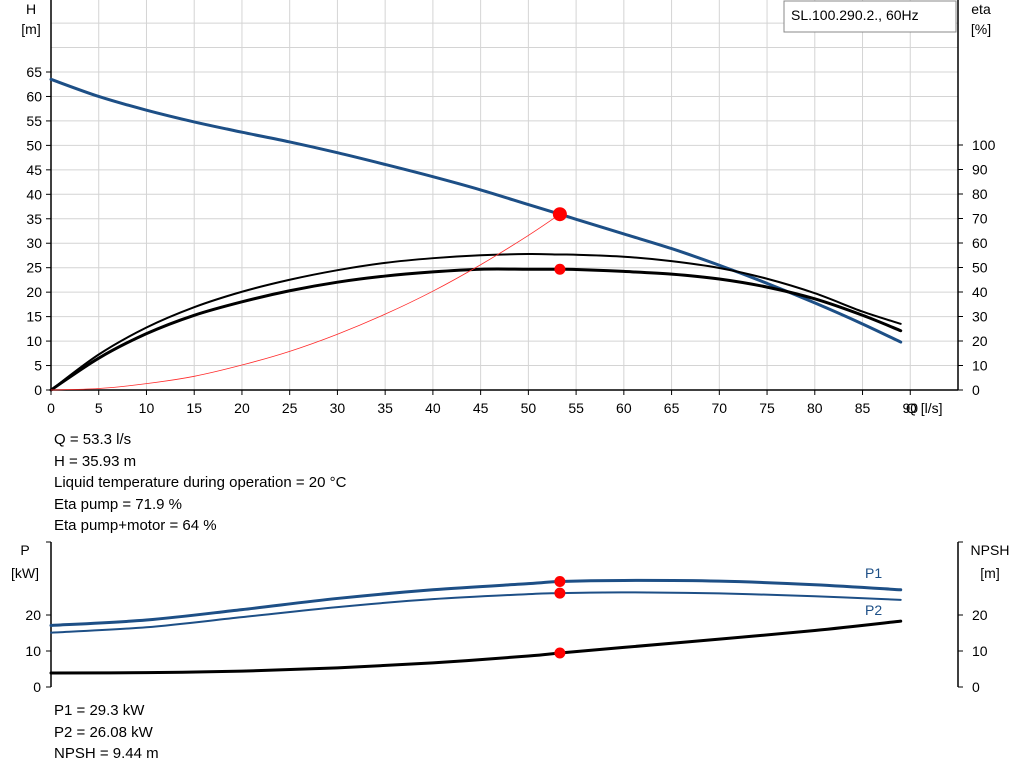 The width and height of the screenshot is (1024, 781). Describe the element at coordinates (873, 610) in the screenshot. I see `p2-series-label: P2` at that location.